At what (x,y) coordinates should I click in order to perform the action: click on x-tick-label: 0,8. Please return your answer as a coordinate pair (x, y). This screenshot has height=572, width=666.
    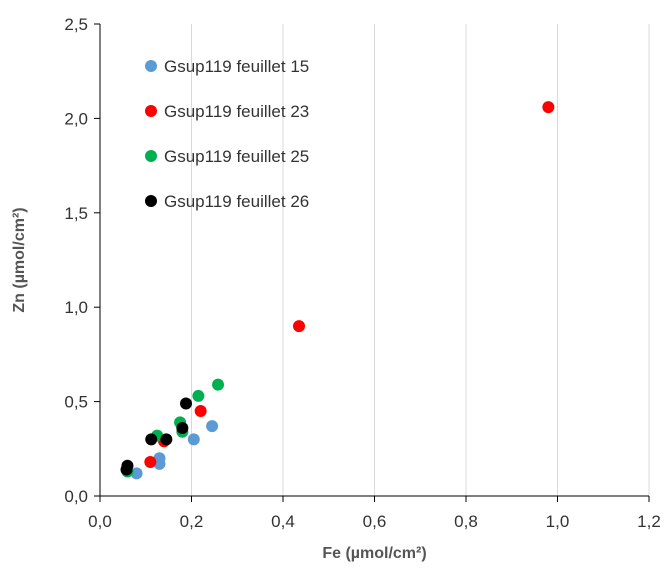
    Looking at the image, I should click on (466, 521).